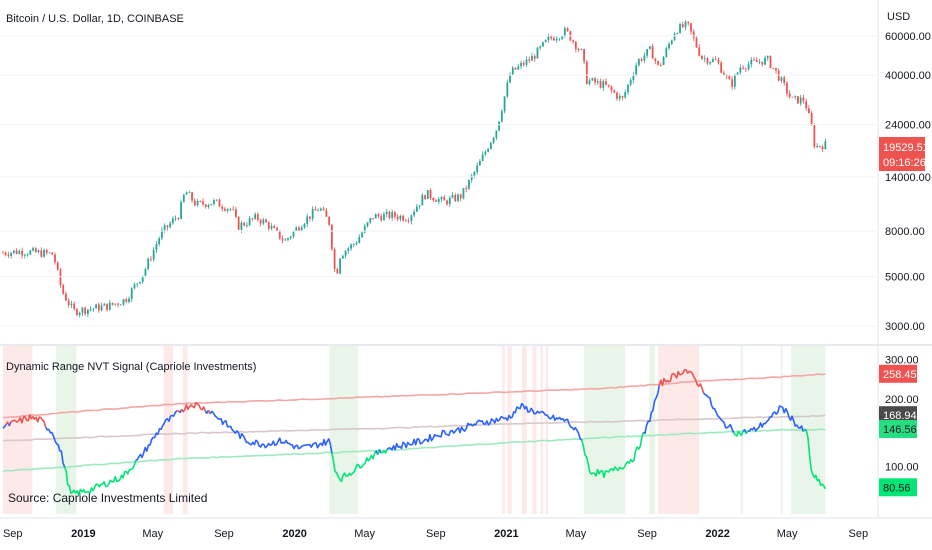  I want to click on source-note: Source: Capriole Investments Limited, so click(107, 498).